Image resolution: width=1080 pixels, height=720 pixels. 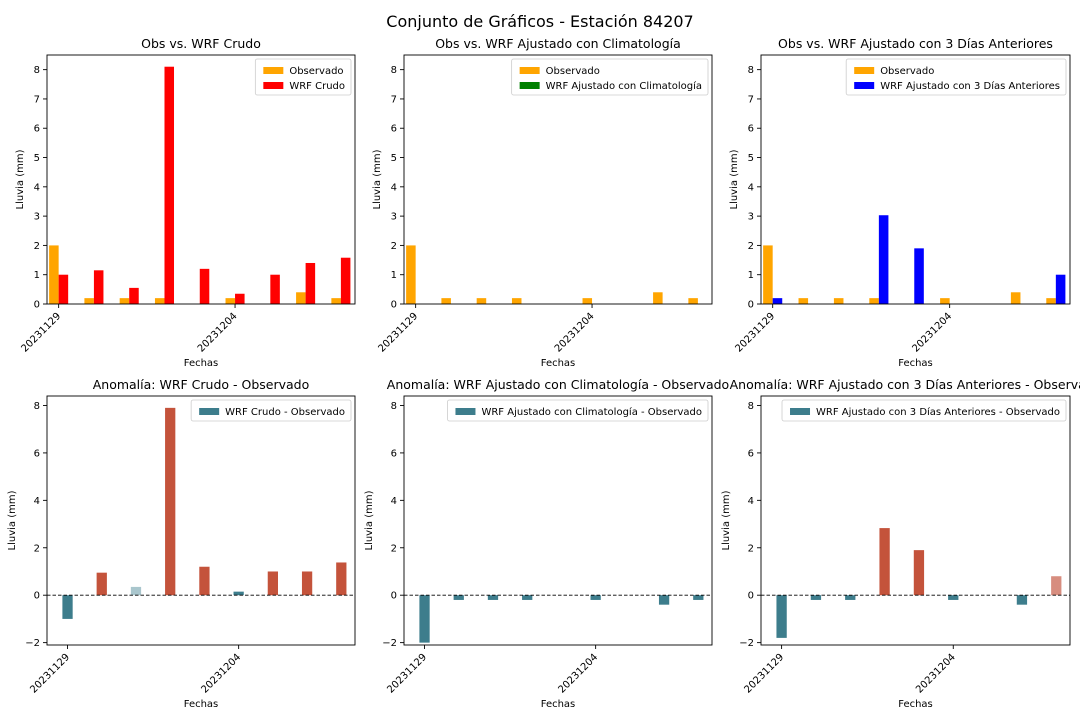 I want to click on legend-entry: WRF Crudo, so click(x=304, y=86).